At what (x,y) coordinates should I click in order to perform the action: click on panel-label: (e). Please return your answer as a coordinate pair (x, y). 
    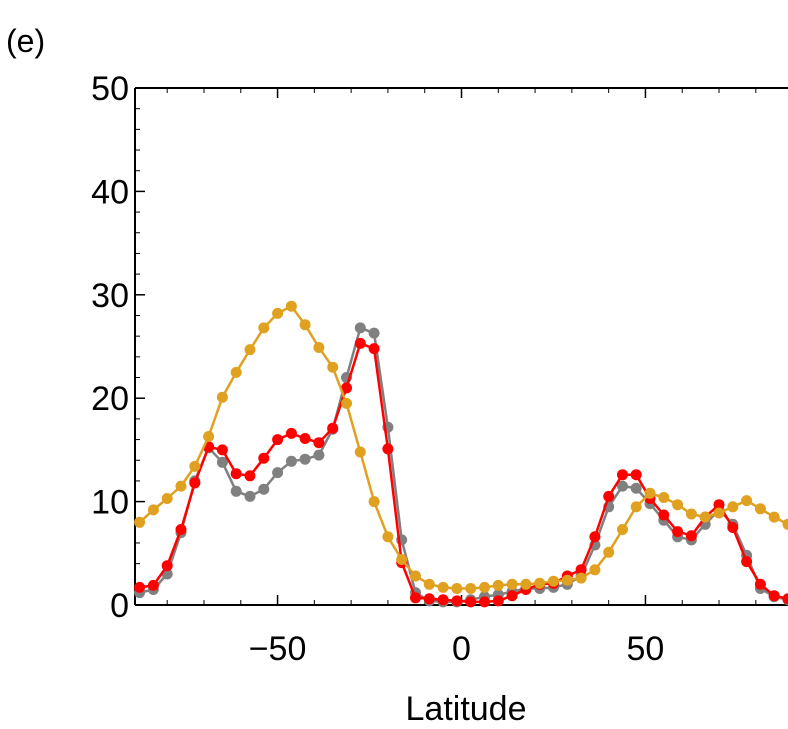
    Looking at the image, I should click on (25, 41).